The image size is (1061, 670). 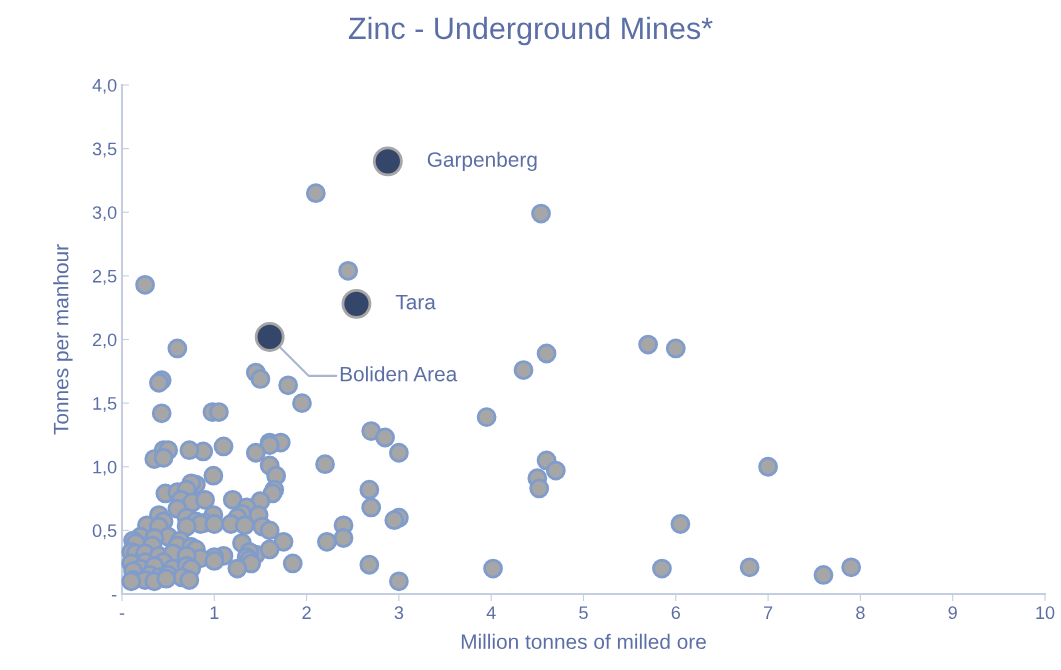 I want to click on y-axis-title: Tonnes per manhour, so click(x=63, y=339).